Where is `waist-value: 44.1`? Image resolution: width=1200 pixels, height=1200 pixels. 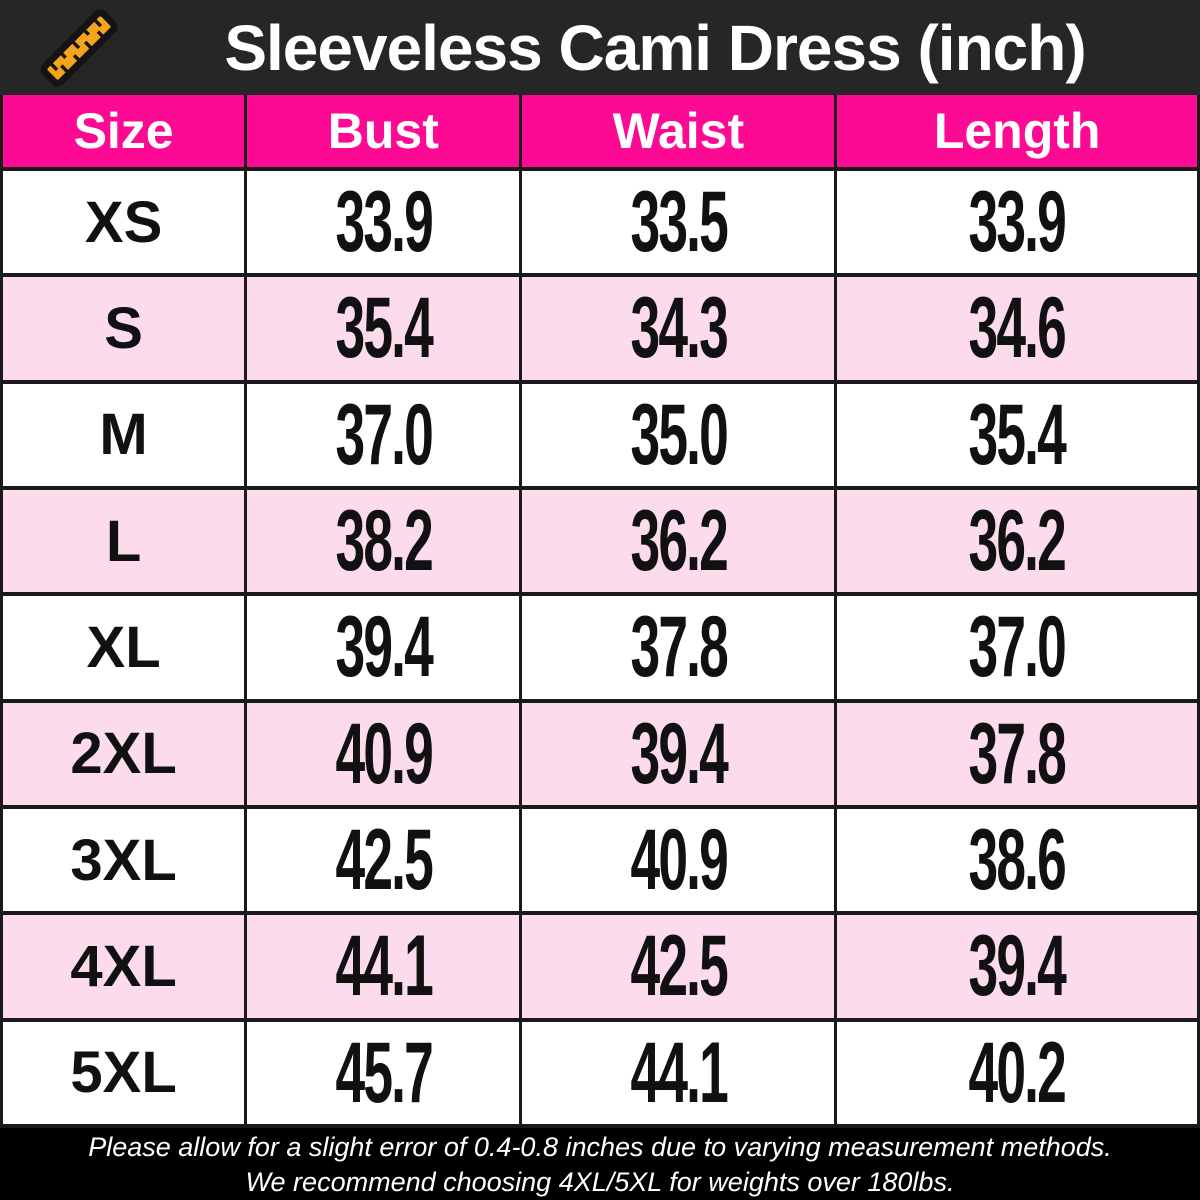 waist-value: 44.1 is located at coordinates (679, 1072).